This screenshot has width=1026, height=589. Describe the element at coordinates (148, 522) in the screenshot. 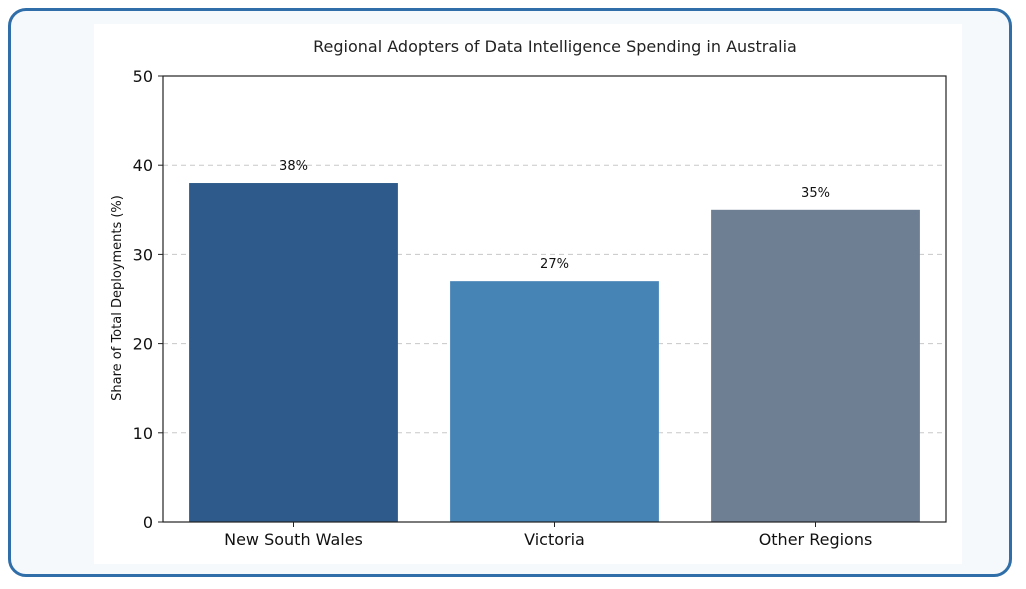

I see `y-tick-label: 0` at that location.